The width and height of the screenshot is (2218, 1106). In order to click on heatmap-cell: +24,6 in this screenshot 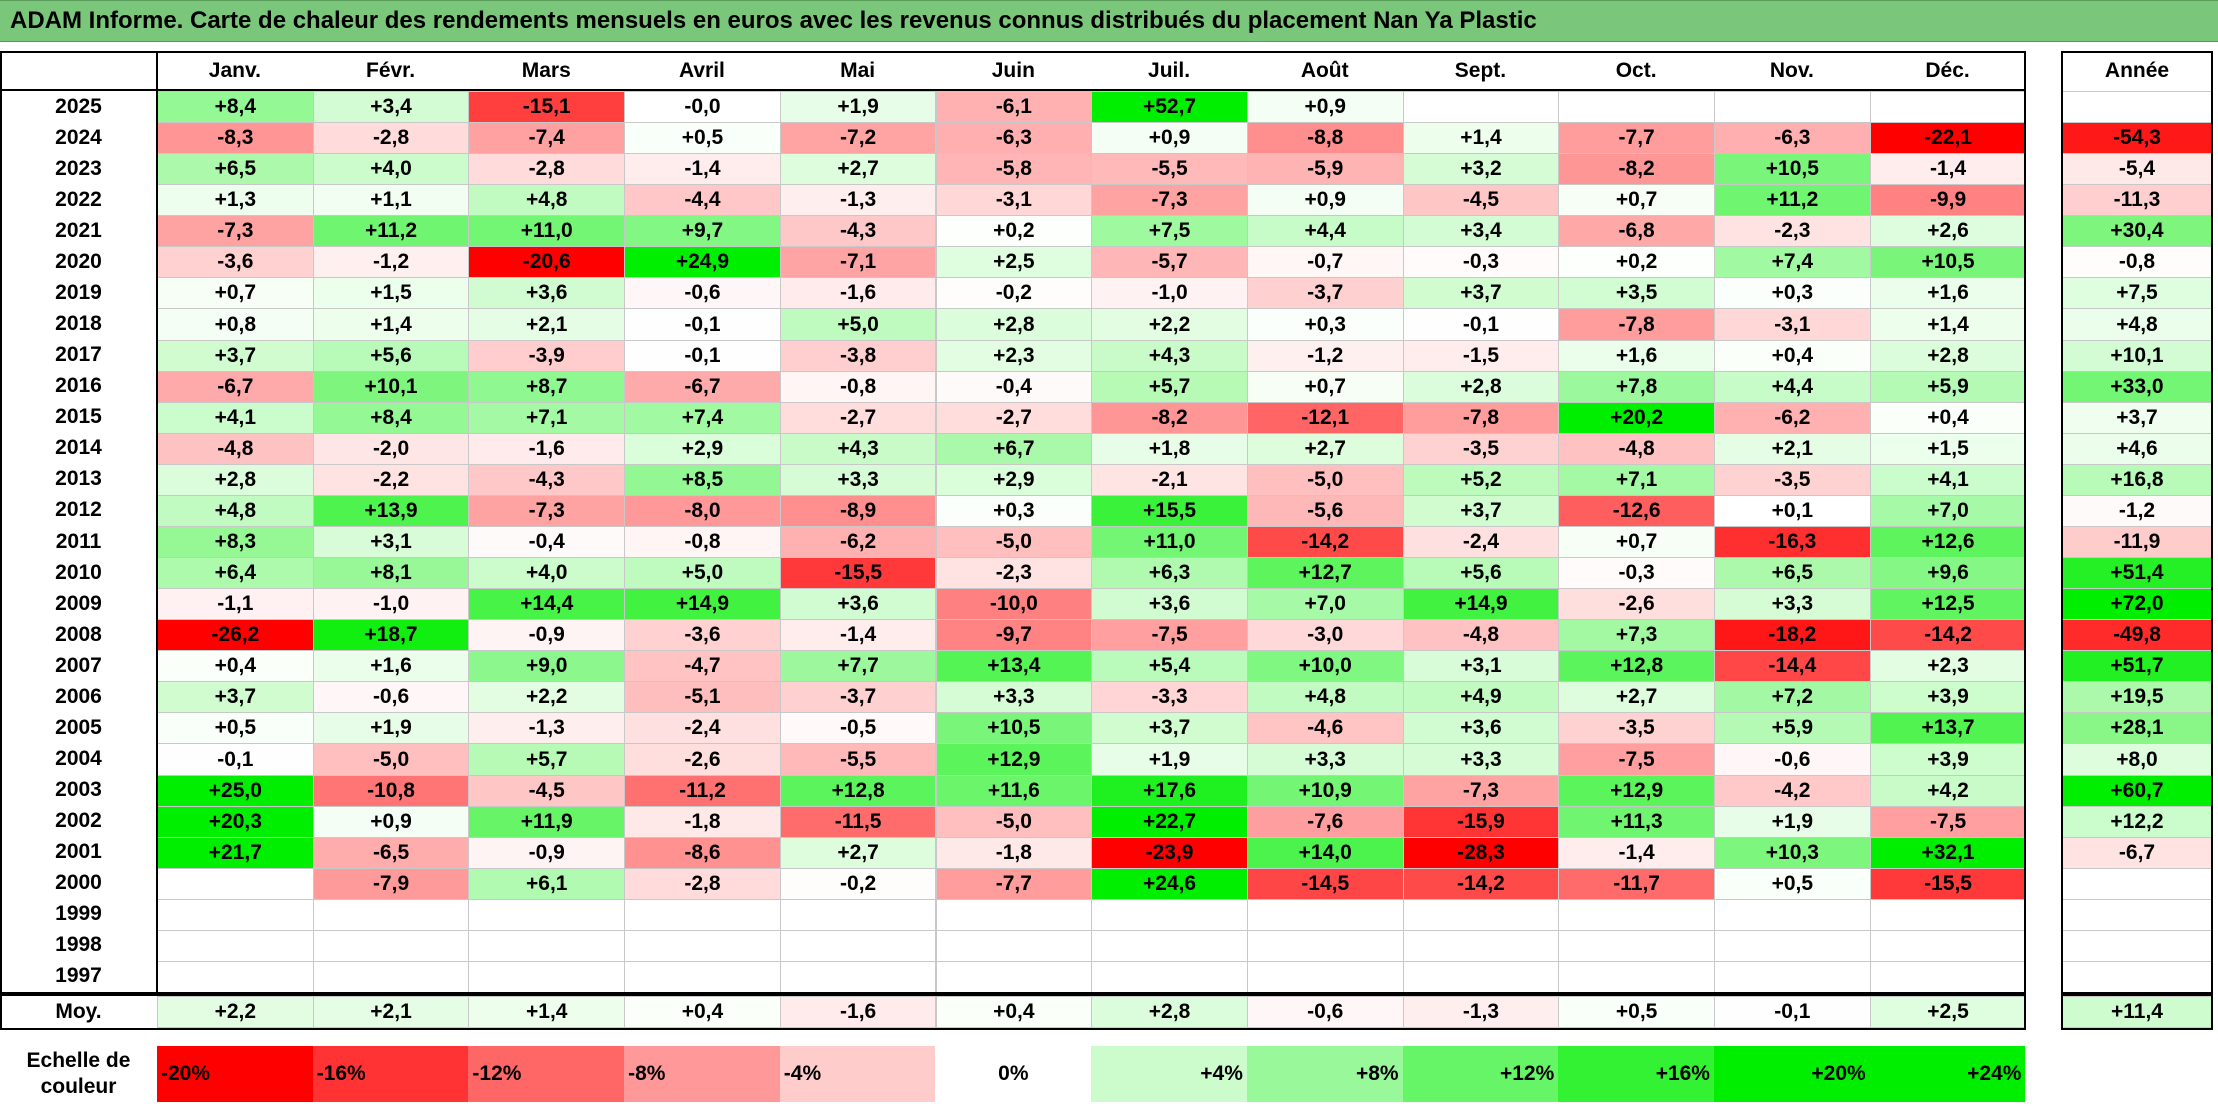, I will do `click(1169, 883)`.